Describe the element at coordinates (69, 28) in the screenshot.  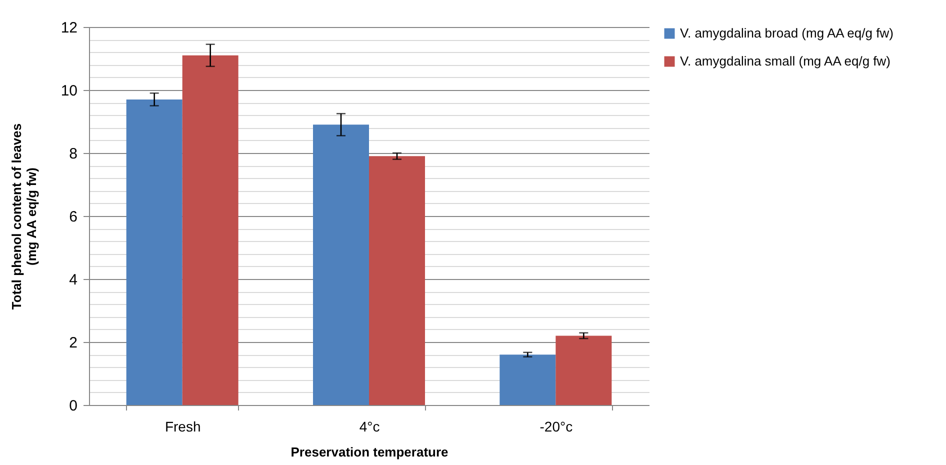
I see `y-tick-label: 12` at that location.